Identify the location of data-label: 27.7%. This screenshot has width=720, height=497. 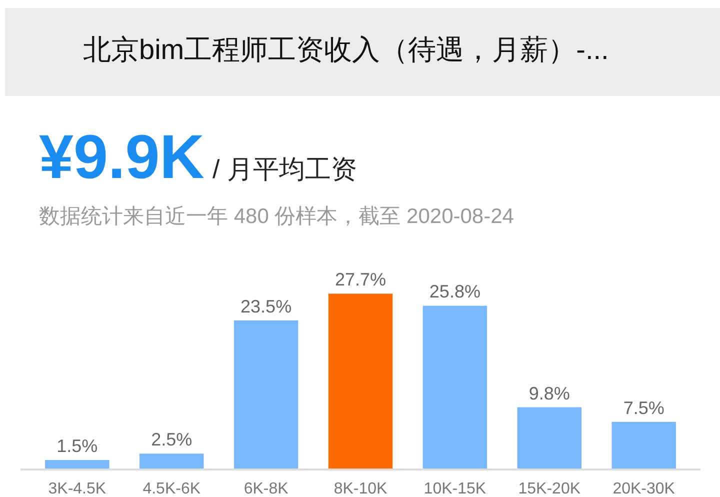
(360, 280).